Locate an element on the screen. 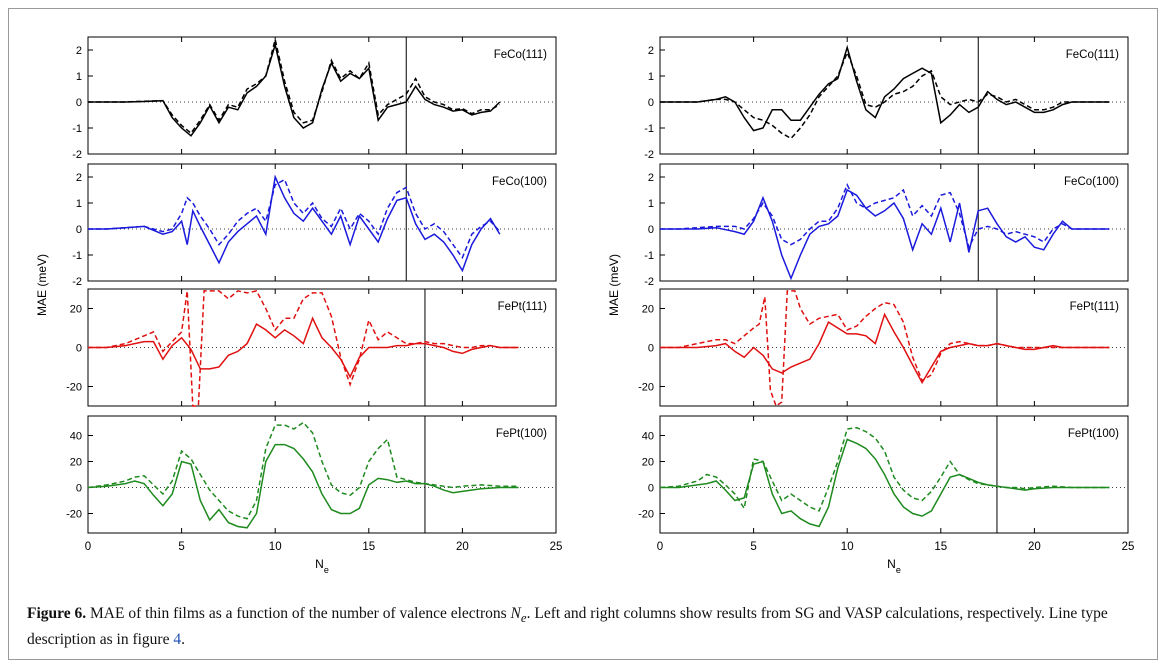 This screenshot has height=670, width=1168. ytick-label-left-fept111: -20 is located at coordinates (74, 388).